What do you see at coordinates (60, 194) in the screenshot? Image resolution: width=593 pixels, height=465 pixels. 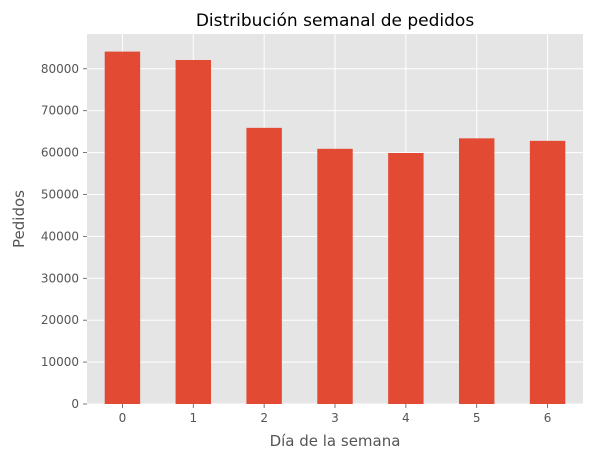 I see `y-tick-label: 50000` at bounding box center [60, 194].